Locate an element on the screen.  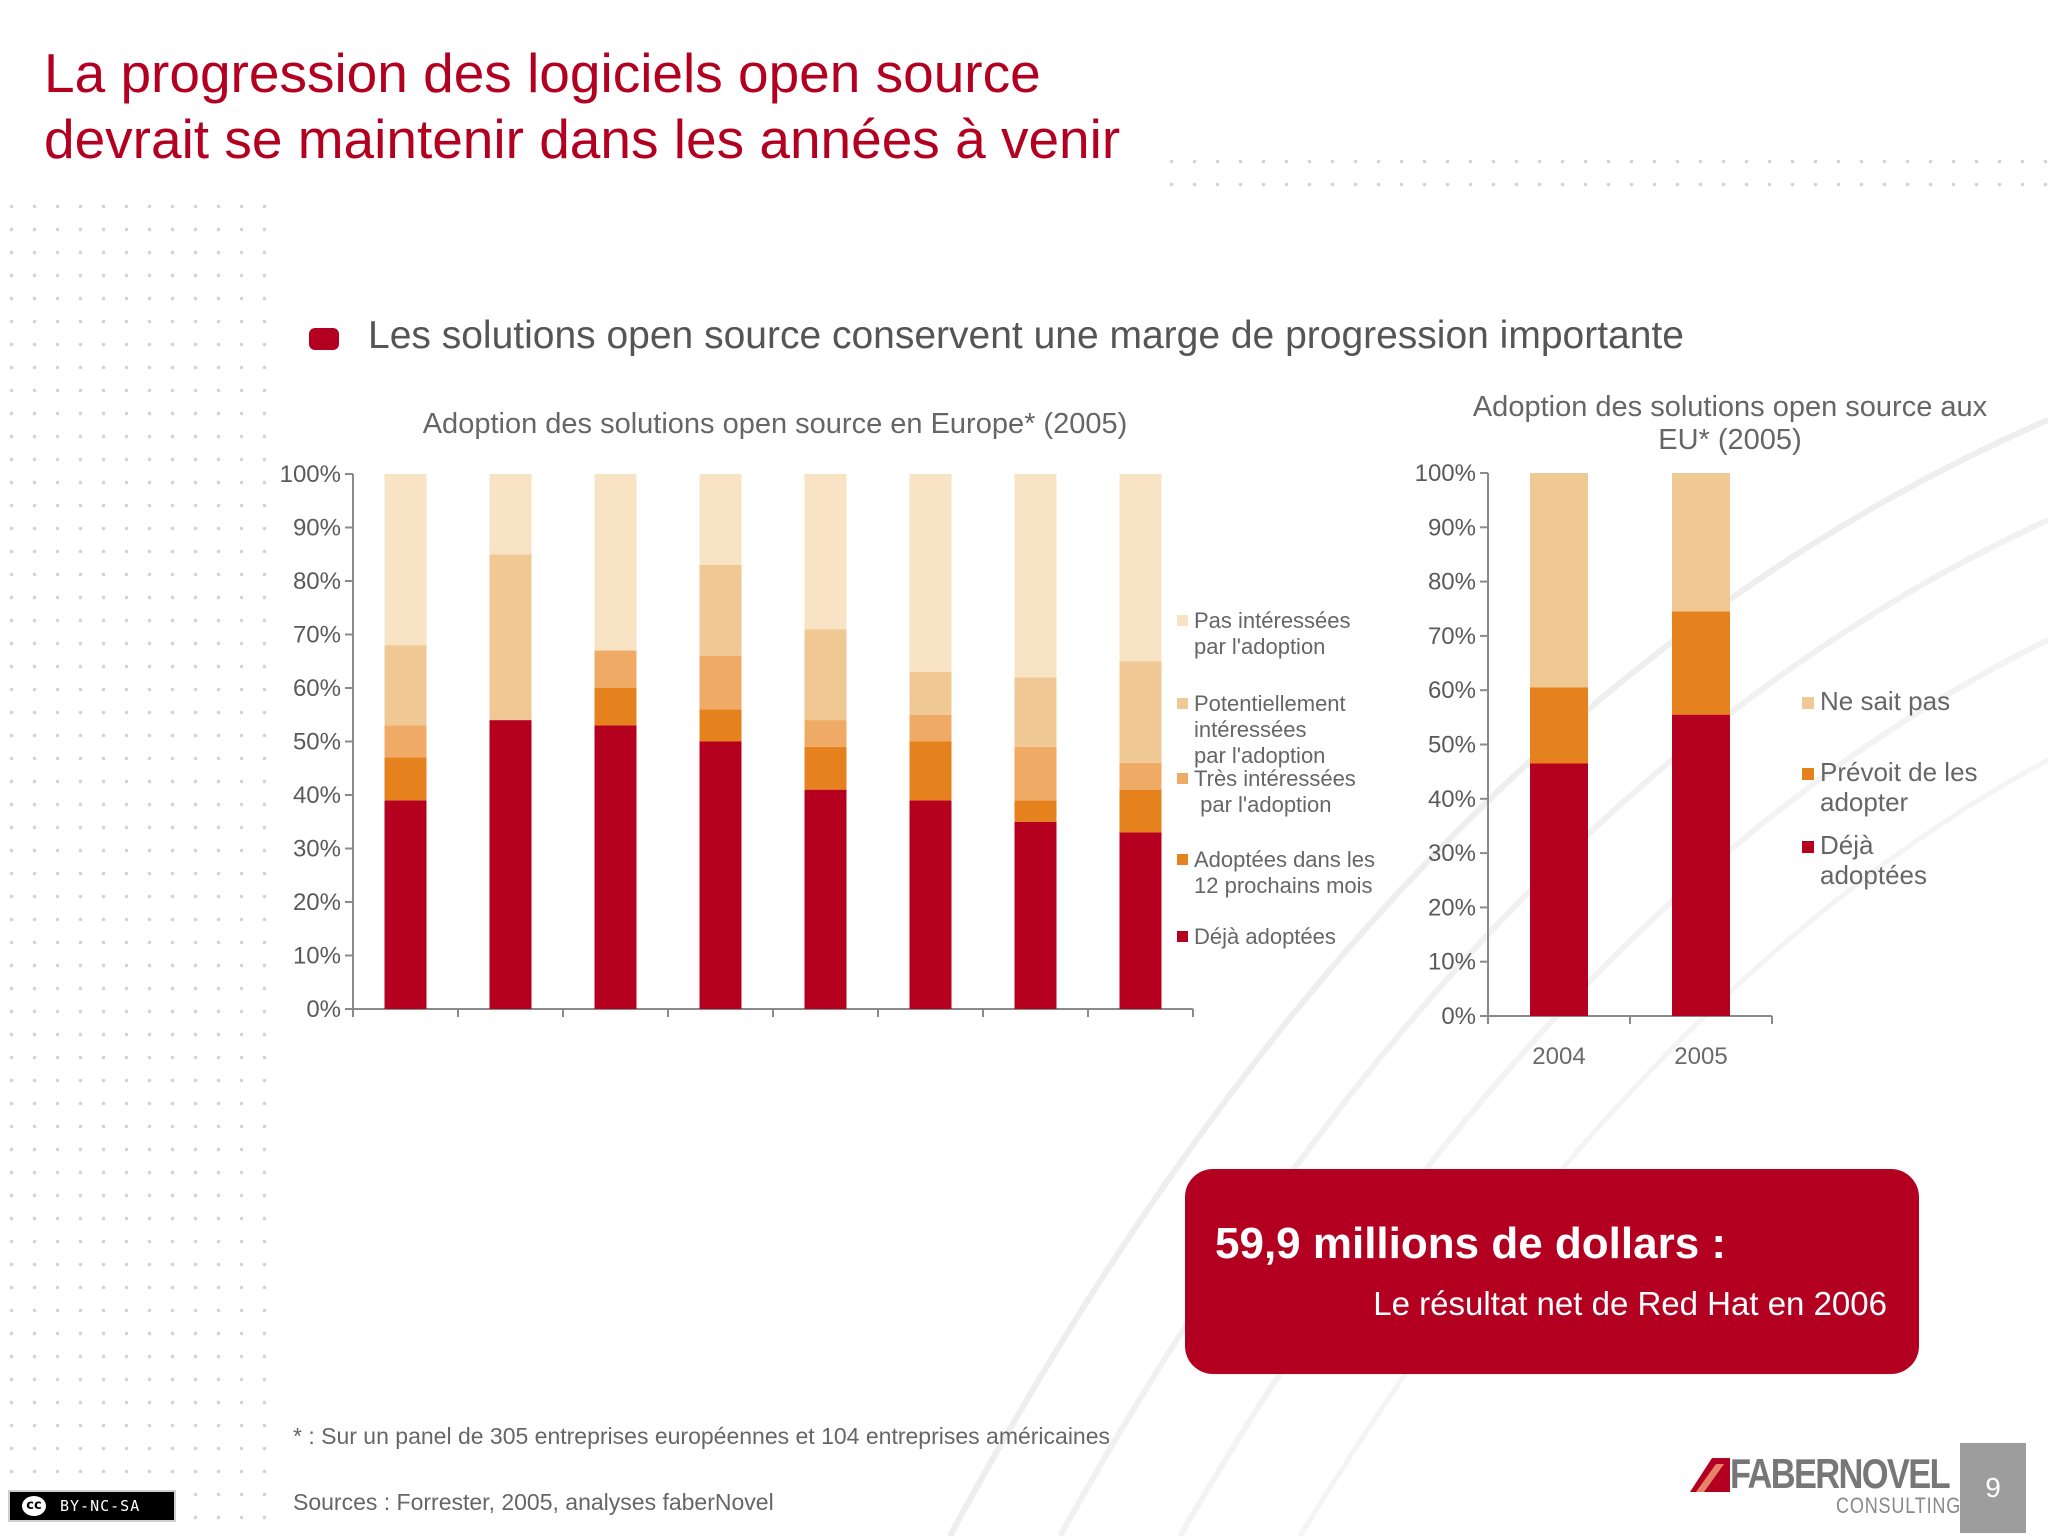
x-category-label: 2004 is located at coordinates (1558, 1056).